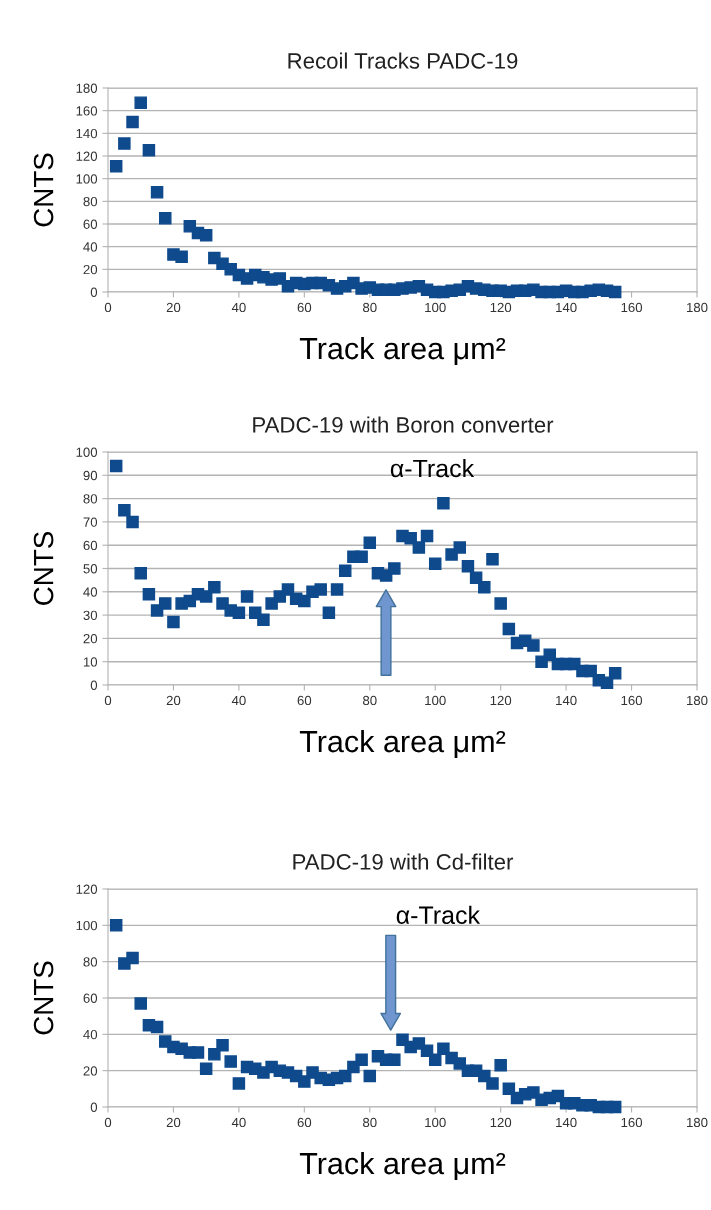  I want to click on chart-title: PADC-19 with Boron converter, so click(403, 424).